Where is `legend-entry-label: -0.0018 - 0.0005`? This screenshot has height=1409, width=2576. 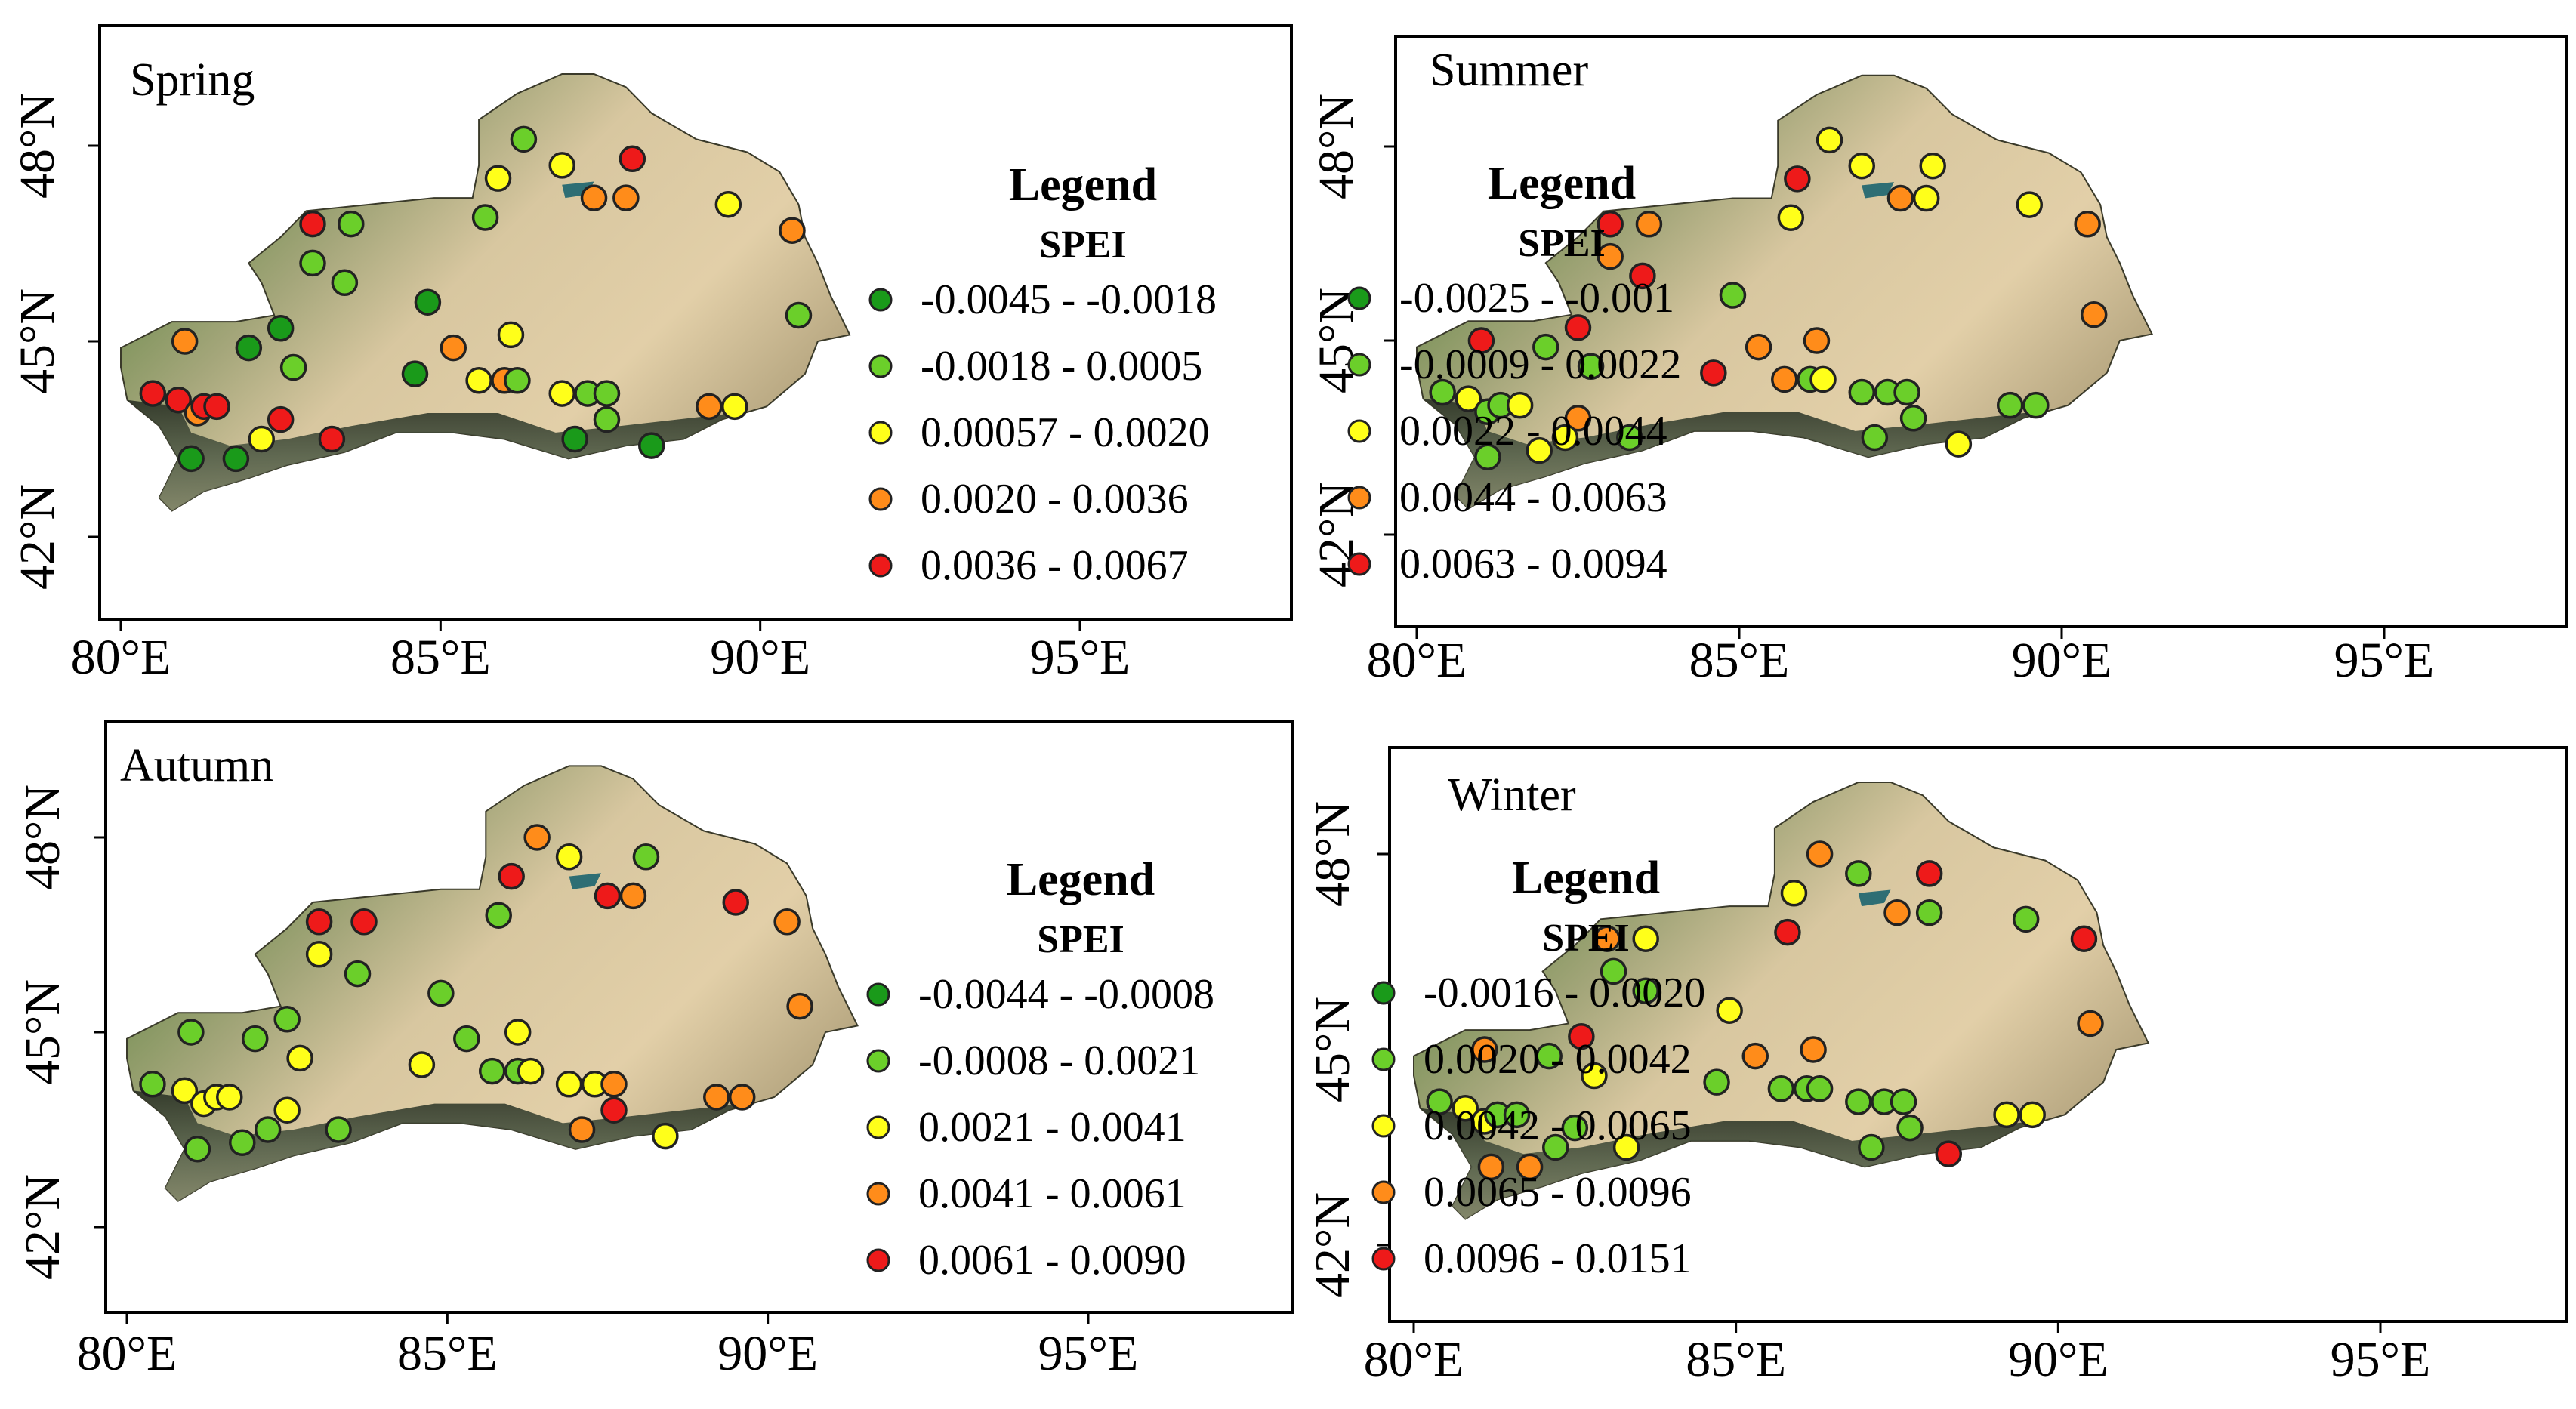 legend-entry-label: -0.0018 - 0.0005 is located at coordinates (1061, 366).